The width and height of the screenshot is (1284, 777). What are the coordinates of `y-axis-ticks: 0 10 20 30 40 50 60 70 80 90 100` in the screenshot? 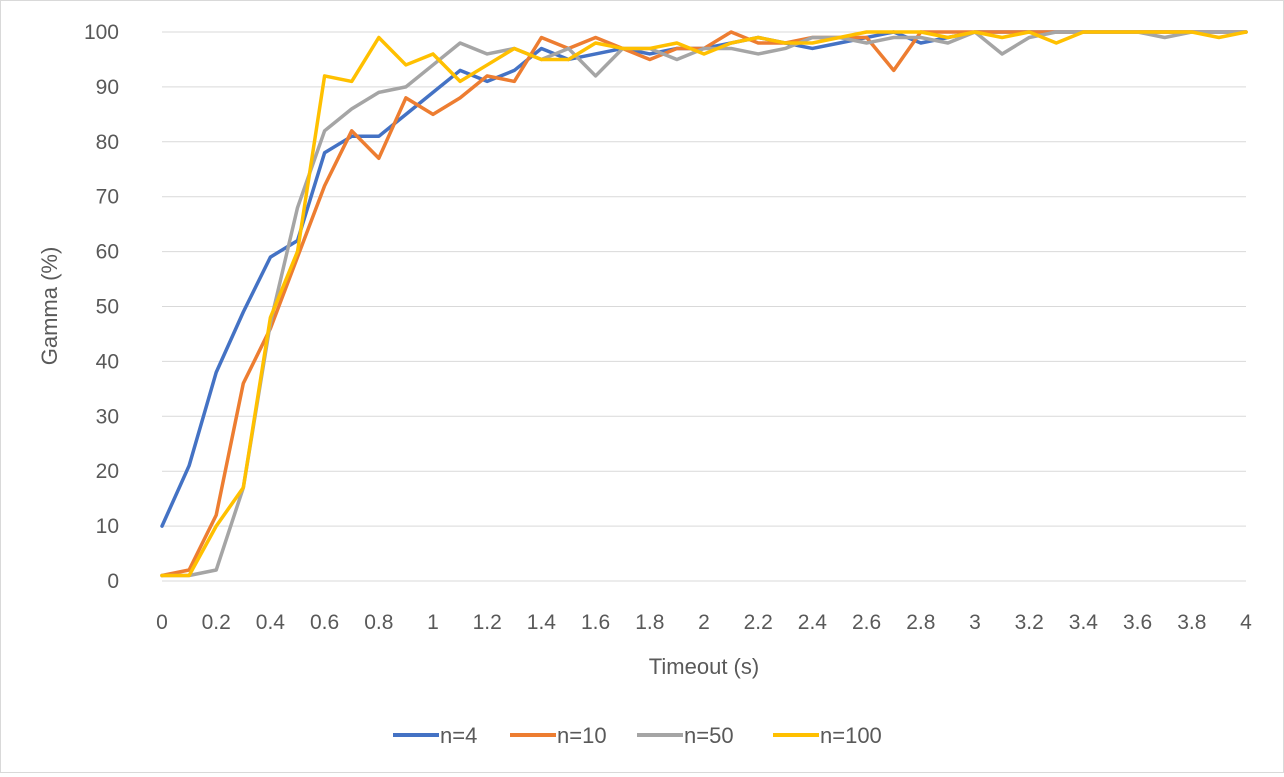 It's located at (101, 307).